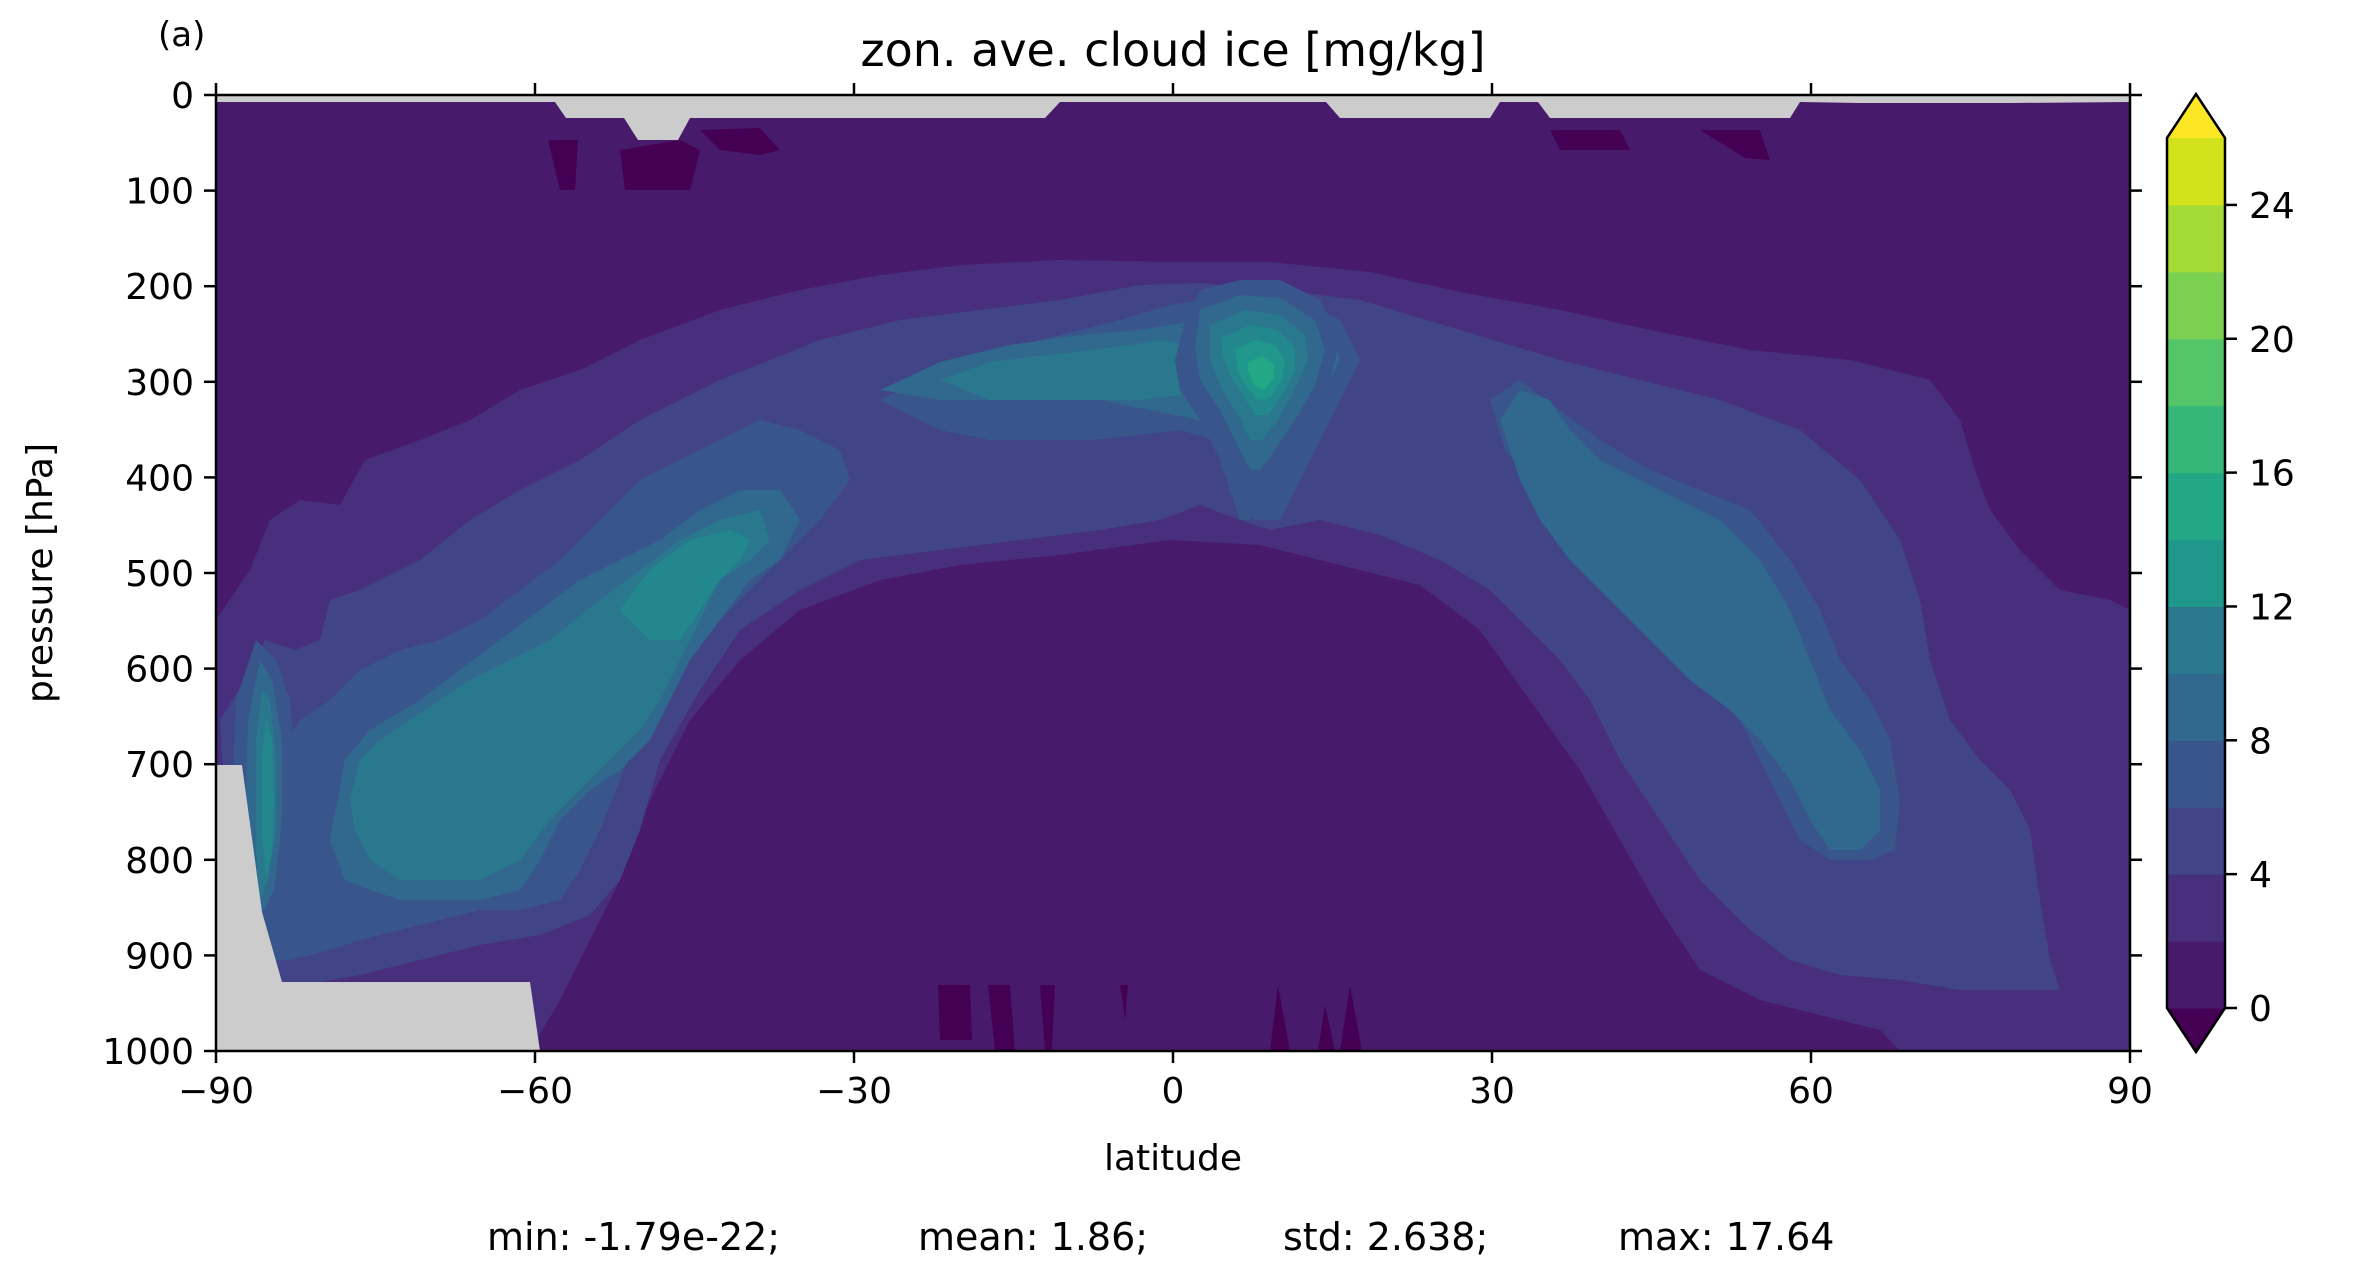 The width and height of the screenshot is (2362, 1263). I want to click on colorbar-tick-label: 8, so click(2260, 741).